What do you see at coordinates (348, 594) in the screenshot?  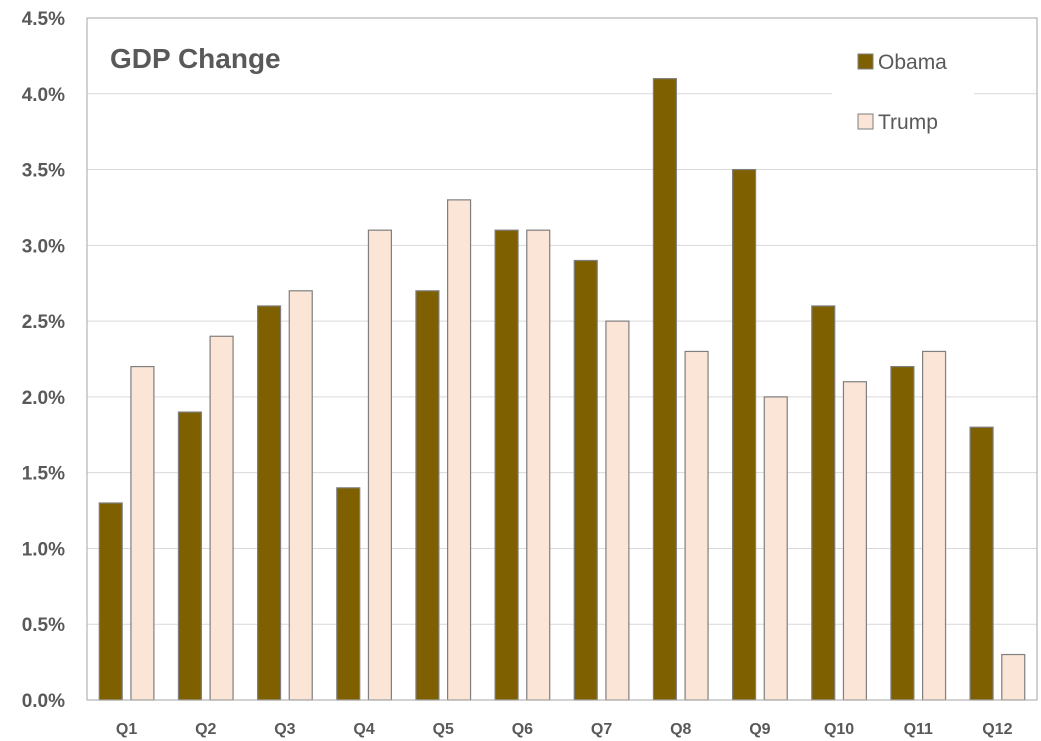 I see `bar-obama-q4` at bounding box center [348, 594].